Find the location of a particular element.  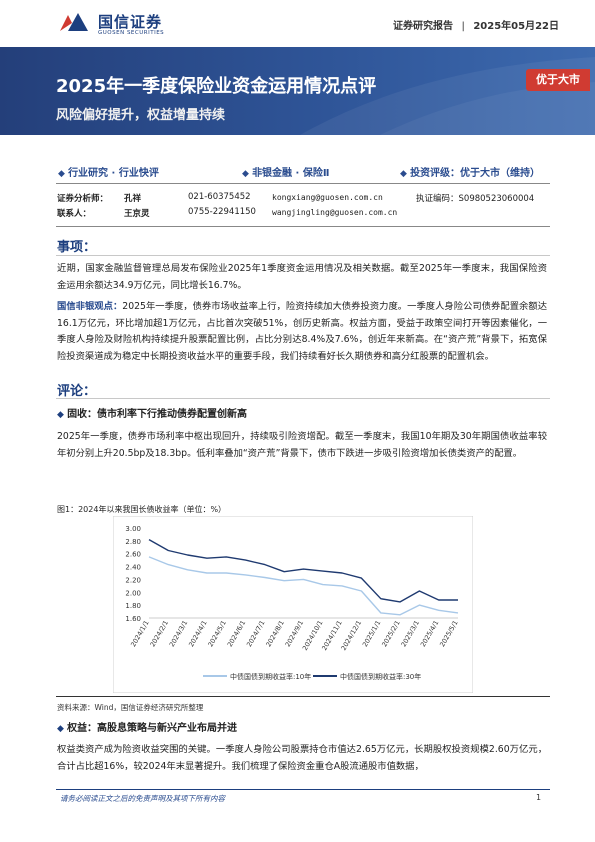

figure-caption: 图1：2024年以来我国长债收益率（单位：%） is located at coordinates (142, 509).